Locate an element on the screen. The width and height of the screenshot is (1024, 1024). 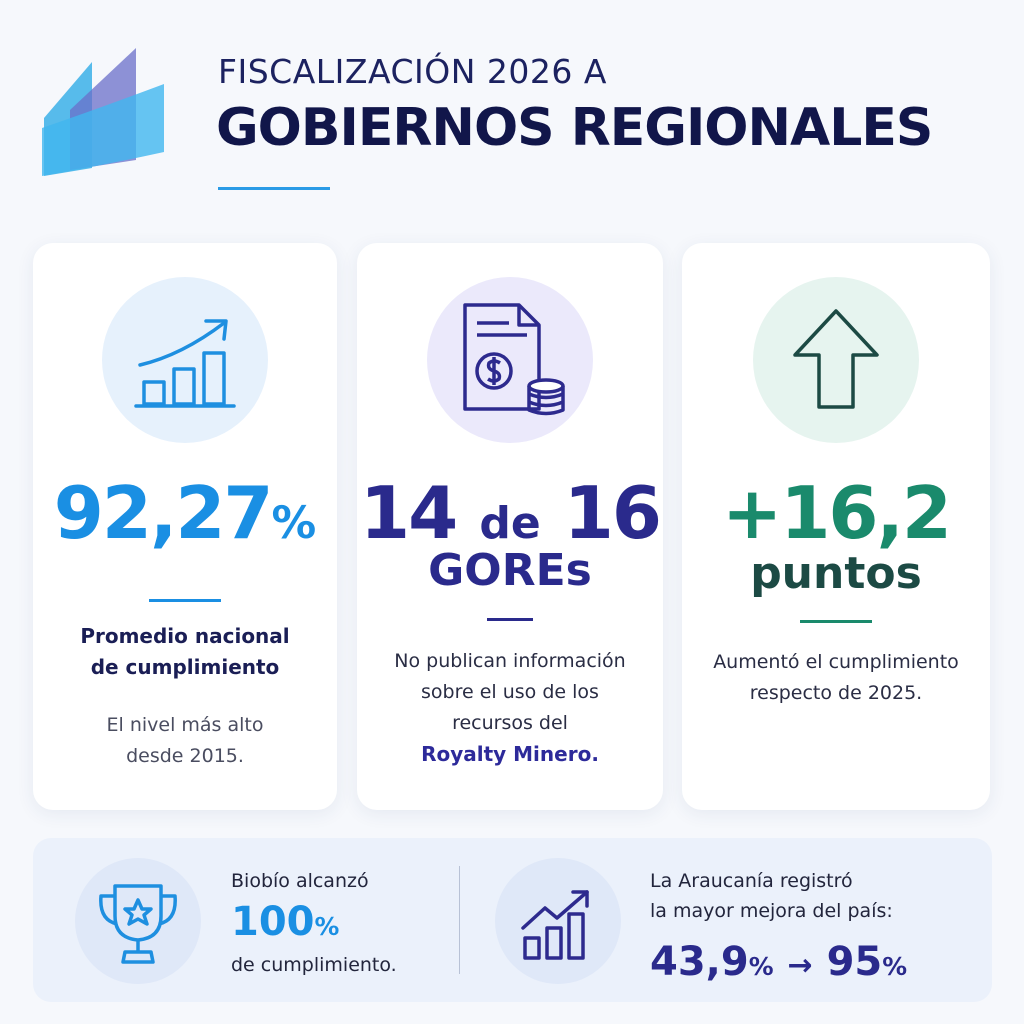
stat: +16,2 is located at coordinates (837, 513).